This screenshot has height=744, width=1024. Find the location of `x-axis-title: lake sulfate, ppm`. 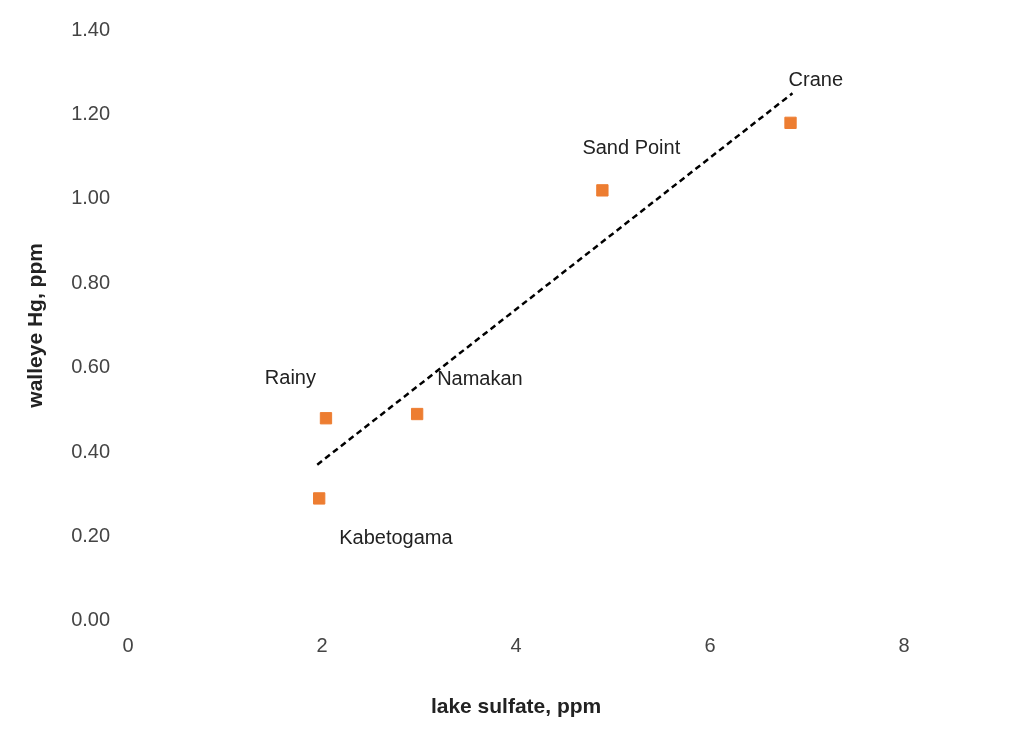

x-axis-title: lake sulfate, ppm is located at coordinates (516, 706).